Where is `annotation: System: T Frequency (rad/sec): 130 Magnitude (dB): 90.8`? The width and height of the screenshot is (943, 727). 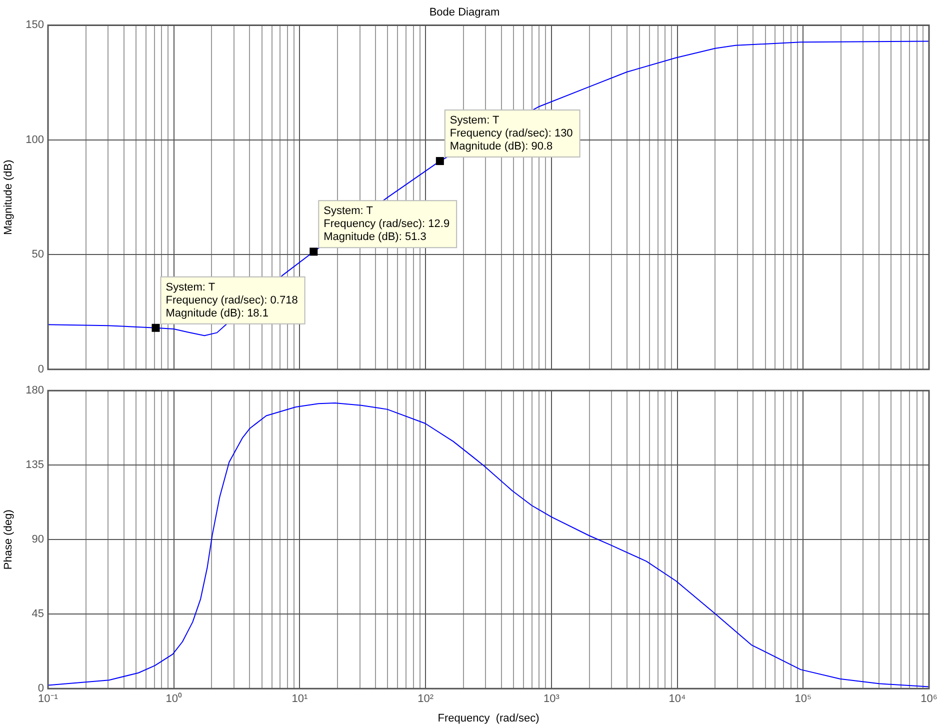 annotation: System: T Frequency (rad/sec): 130 Magnitude (dB): 90.8 is located at coordinates (511, 133).